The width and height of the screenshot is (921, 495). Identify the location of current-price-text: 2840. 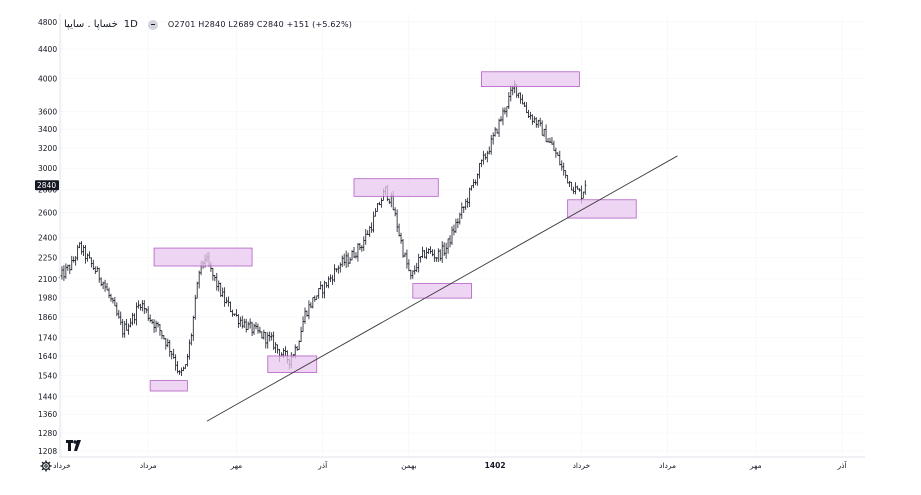
(46, 185).